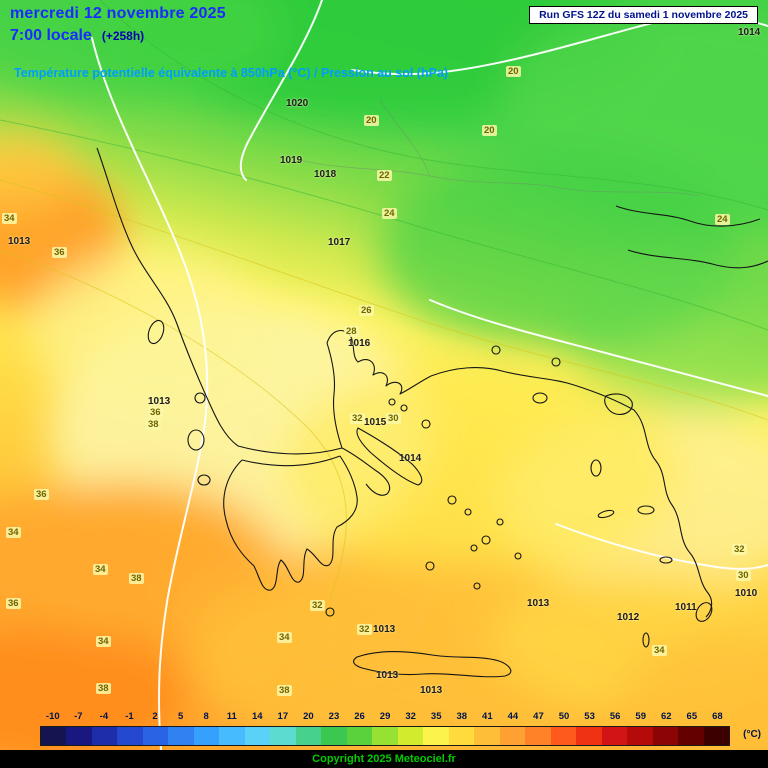 This screenshot has width=768, height=768. Describe the element at coordinates (538, 716) in the screenshot. I see `scale-tick: 47` at that location.